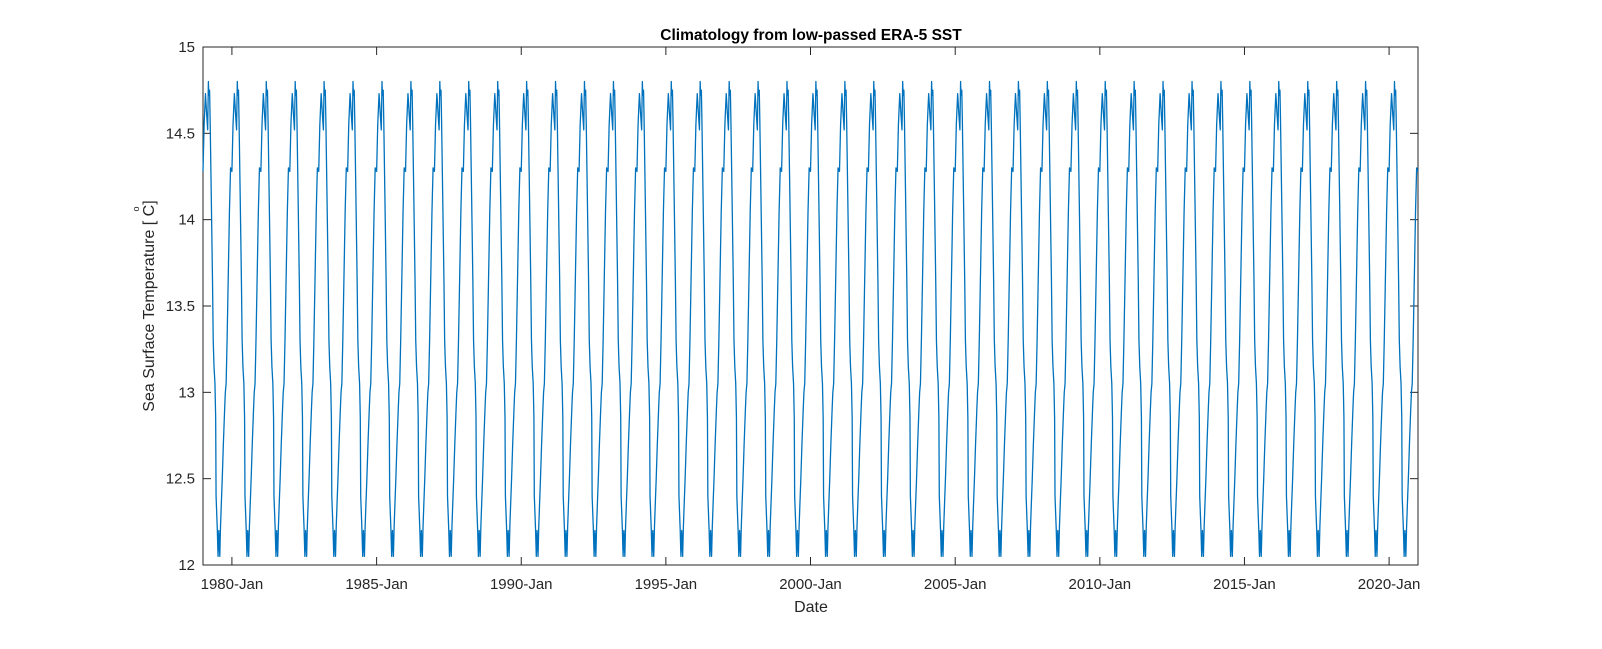  What do you see at coordinates (136, 208) in the screenshot?
I see `degree-symbol: o` at bounding box center [136, 208].